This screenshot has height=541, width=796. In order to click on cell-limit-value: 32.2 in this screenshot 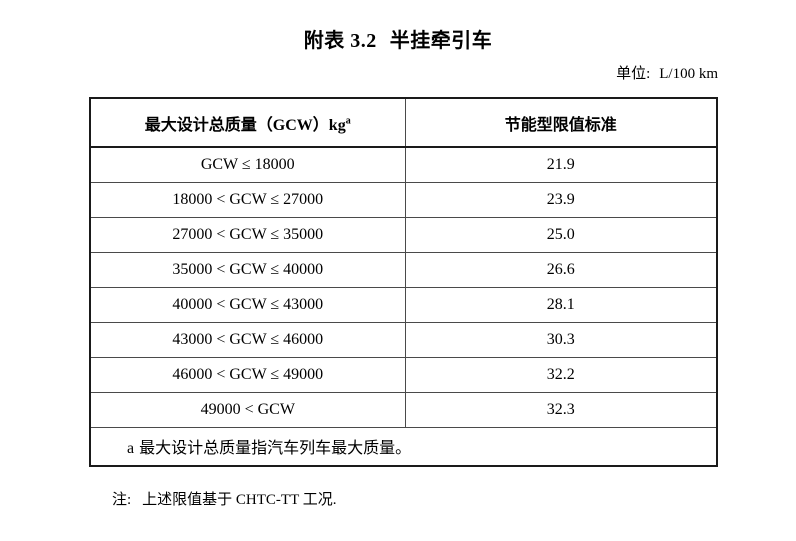, I will do `click(561, 374)`.